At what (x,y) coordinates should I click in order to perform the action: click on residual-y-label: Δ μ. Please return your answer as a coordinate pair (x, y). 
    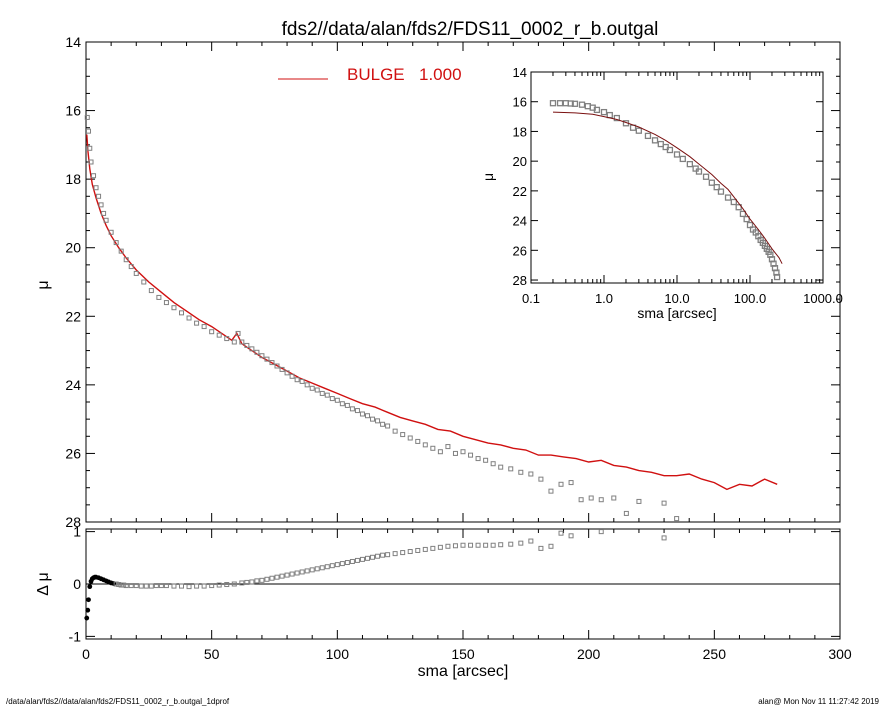
    Looking at the image, I should click on (43, 583).